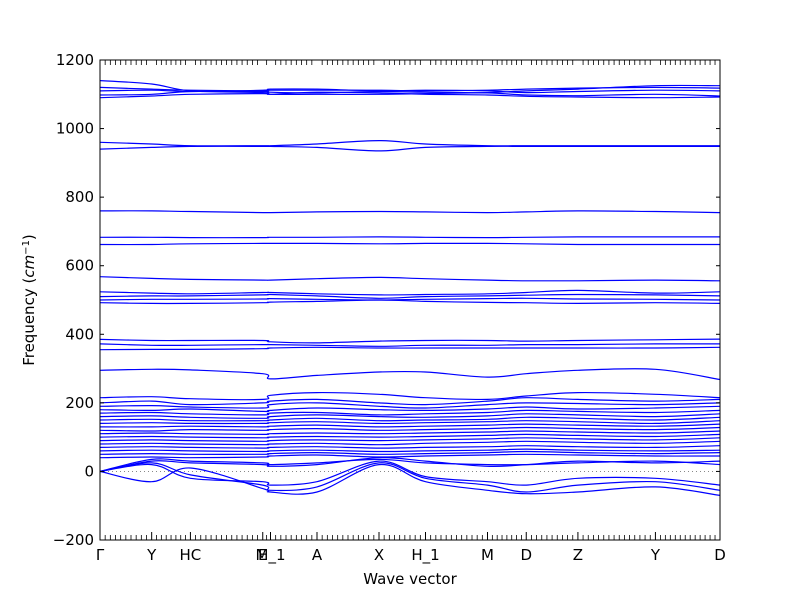 Image resolution: width=800 pixels, height=600 pixels. Describe the element at coordinates (578, 555) in the screenshot. I see `x-tick-label: Z` at that location.